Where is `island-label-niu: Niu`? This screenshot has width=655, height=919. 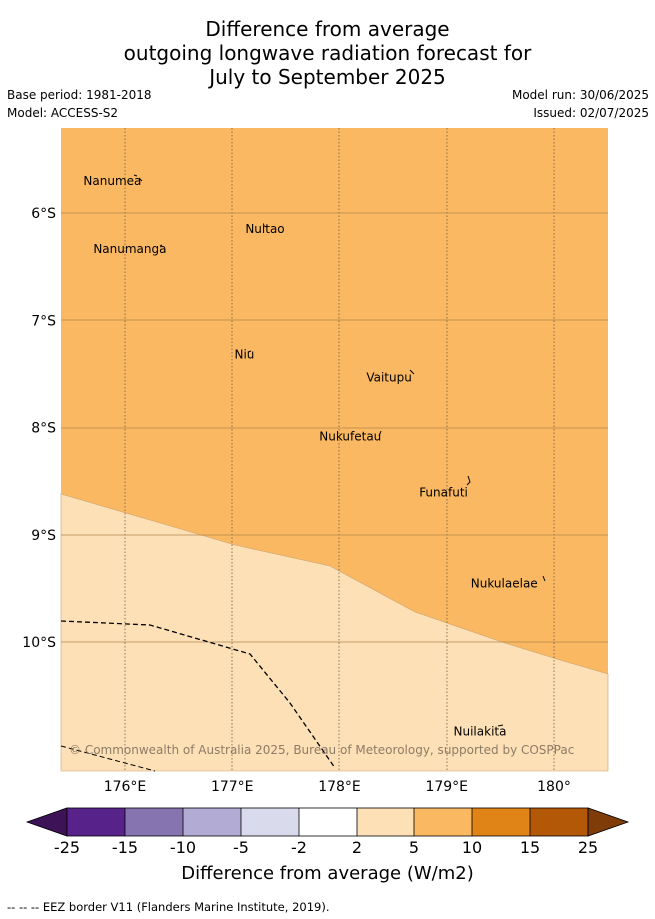 island-label-niu: Niu is located at coordinates (244, 354).